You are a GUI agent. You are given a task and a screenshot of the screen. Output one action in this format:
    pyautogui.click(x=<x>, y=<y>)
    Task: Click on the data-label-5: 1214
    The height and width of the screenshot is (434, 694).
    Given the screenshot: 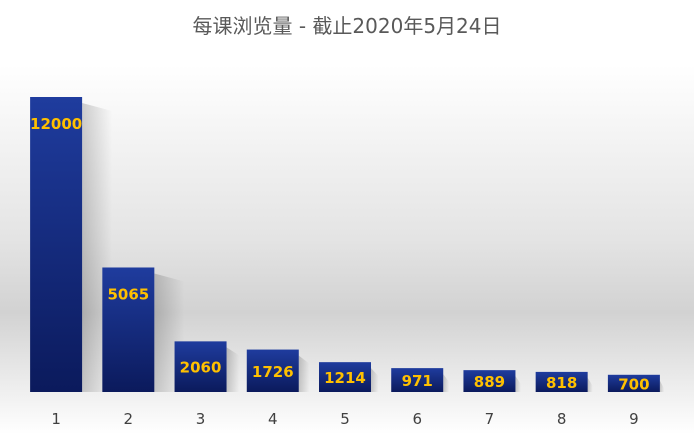 What is the action you would take?
    pyautogui.click(x=345, y=378)
    